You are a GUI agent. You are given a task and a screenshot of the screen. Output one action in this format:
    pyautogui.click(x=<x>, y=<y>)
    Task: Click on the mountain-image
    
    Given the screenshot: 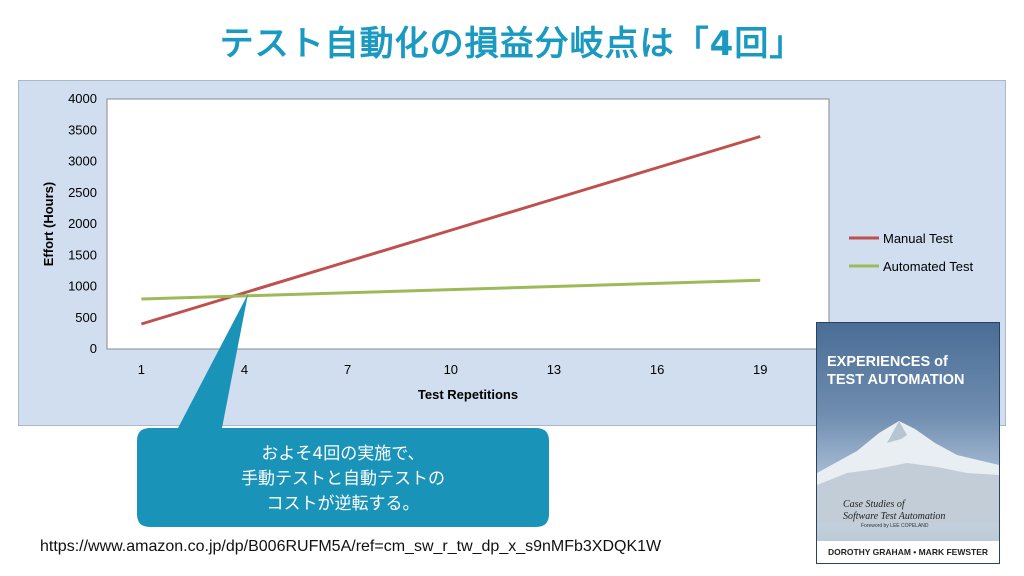 What is the action you would take?
    pyautogui.click(x=908, y=472)
    